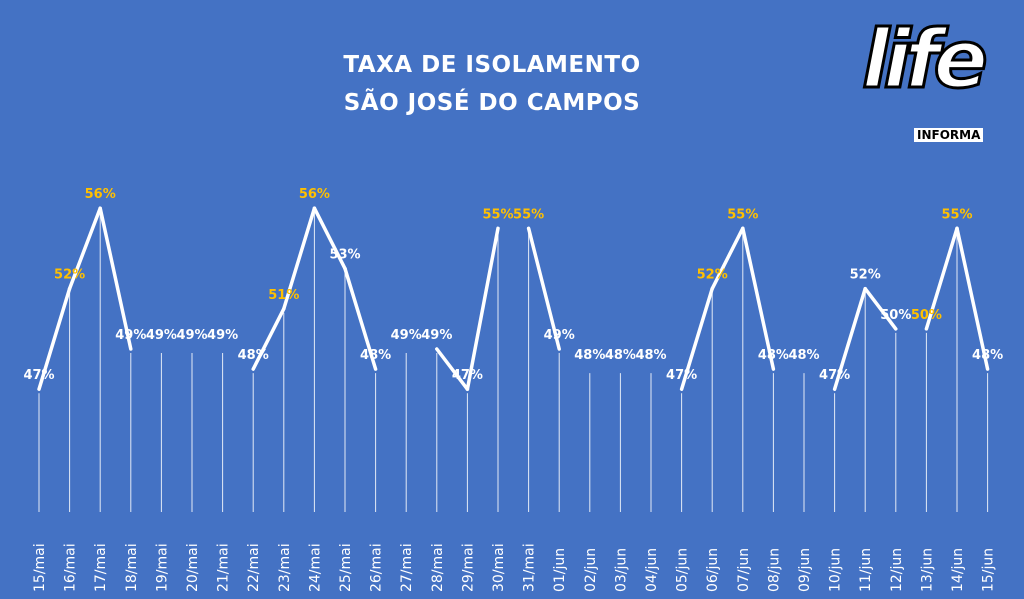  Describe the element at coordinates (285, 567) in the screenshot. I see `x-tick-label-23/mai: 23/mai` at that location.